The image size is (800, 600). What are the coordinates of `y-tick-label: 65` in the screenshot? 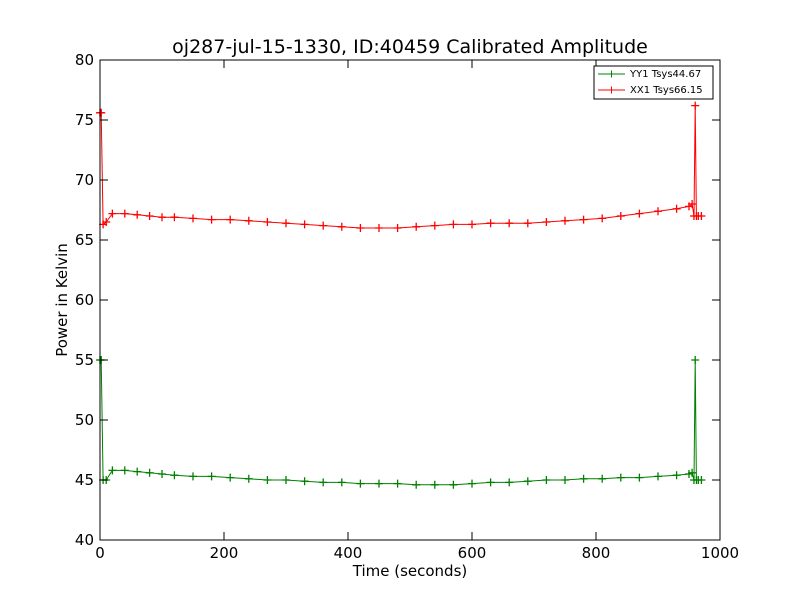 It's located at (84, 240).